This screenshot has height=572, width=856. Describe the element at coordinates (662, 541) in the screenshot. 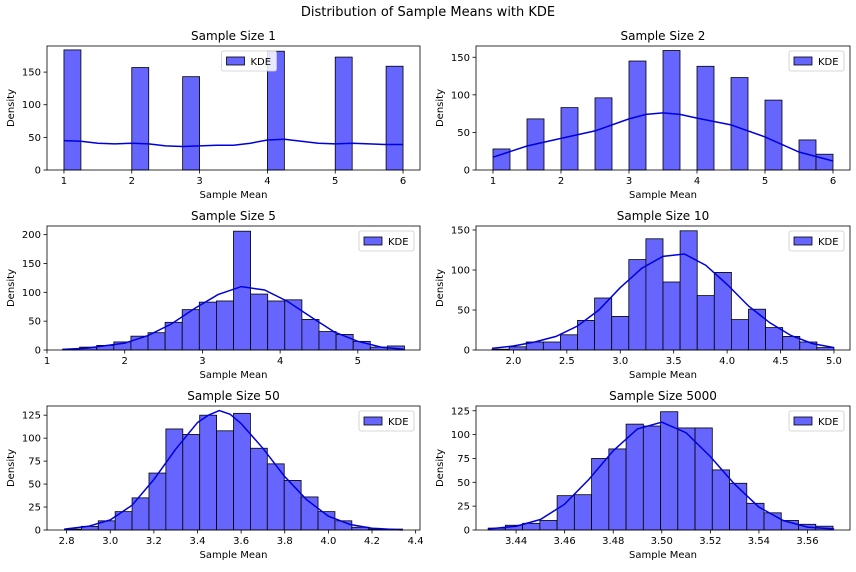

I see `x-tick-label: 3.50` at that location.